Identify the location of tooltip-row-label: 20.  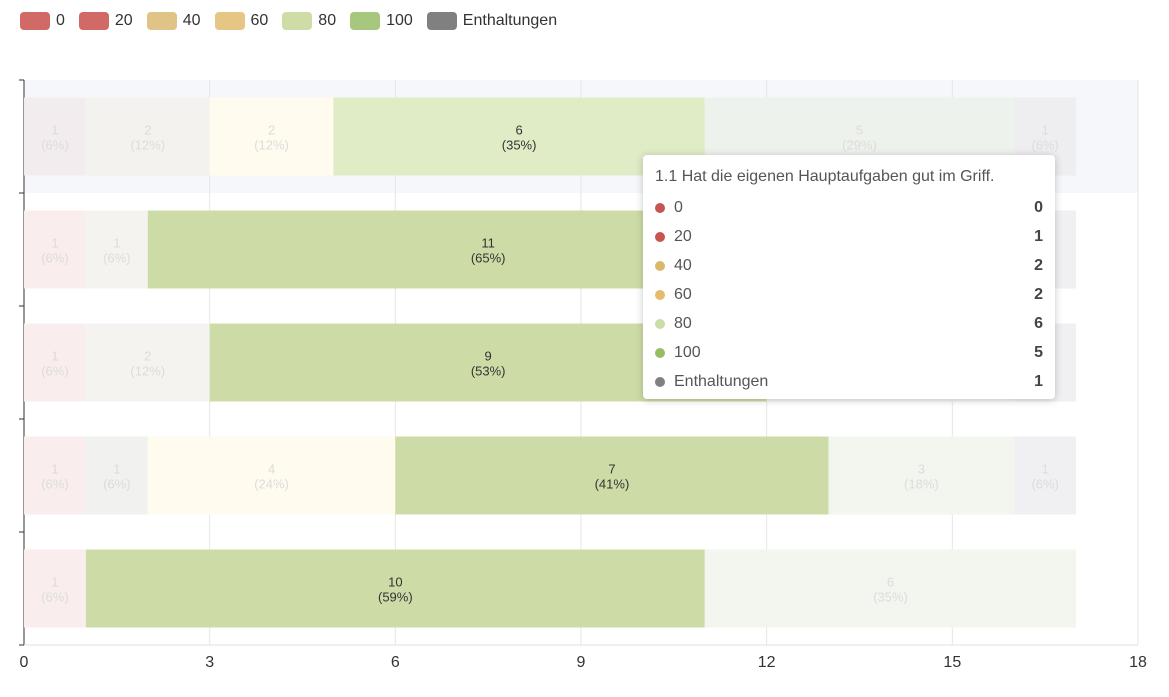
(683, 236).